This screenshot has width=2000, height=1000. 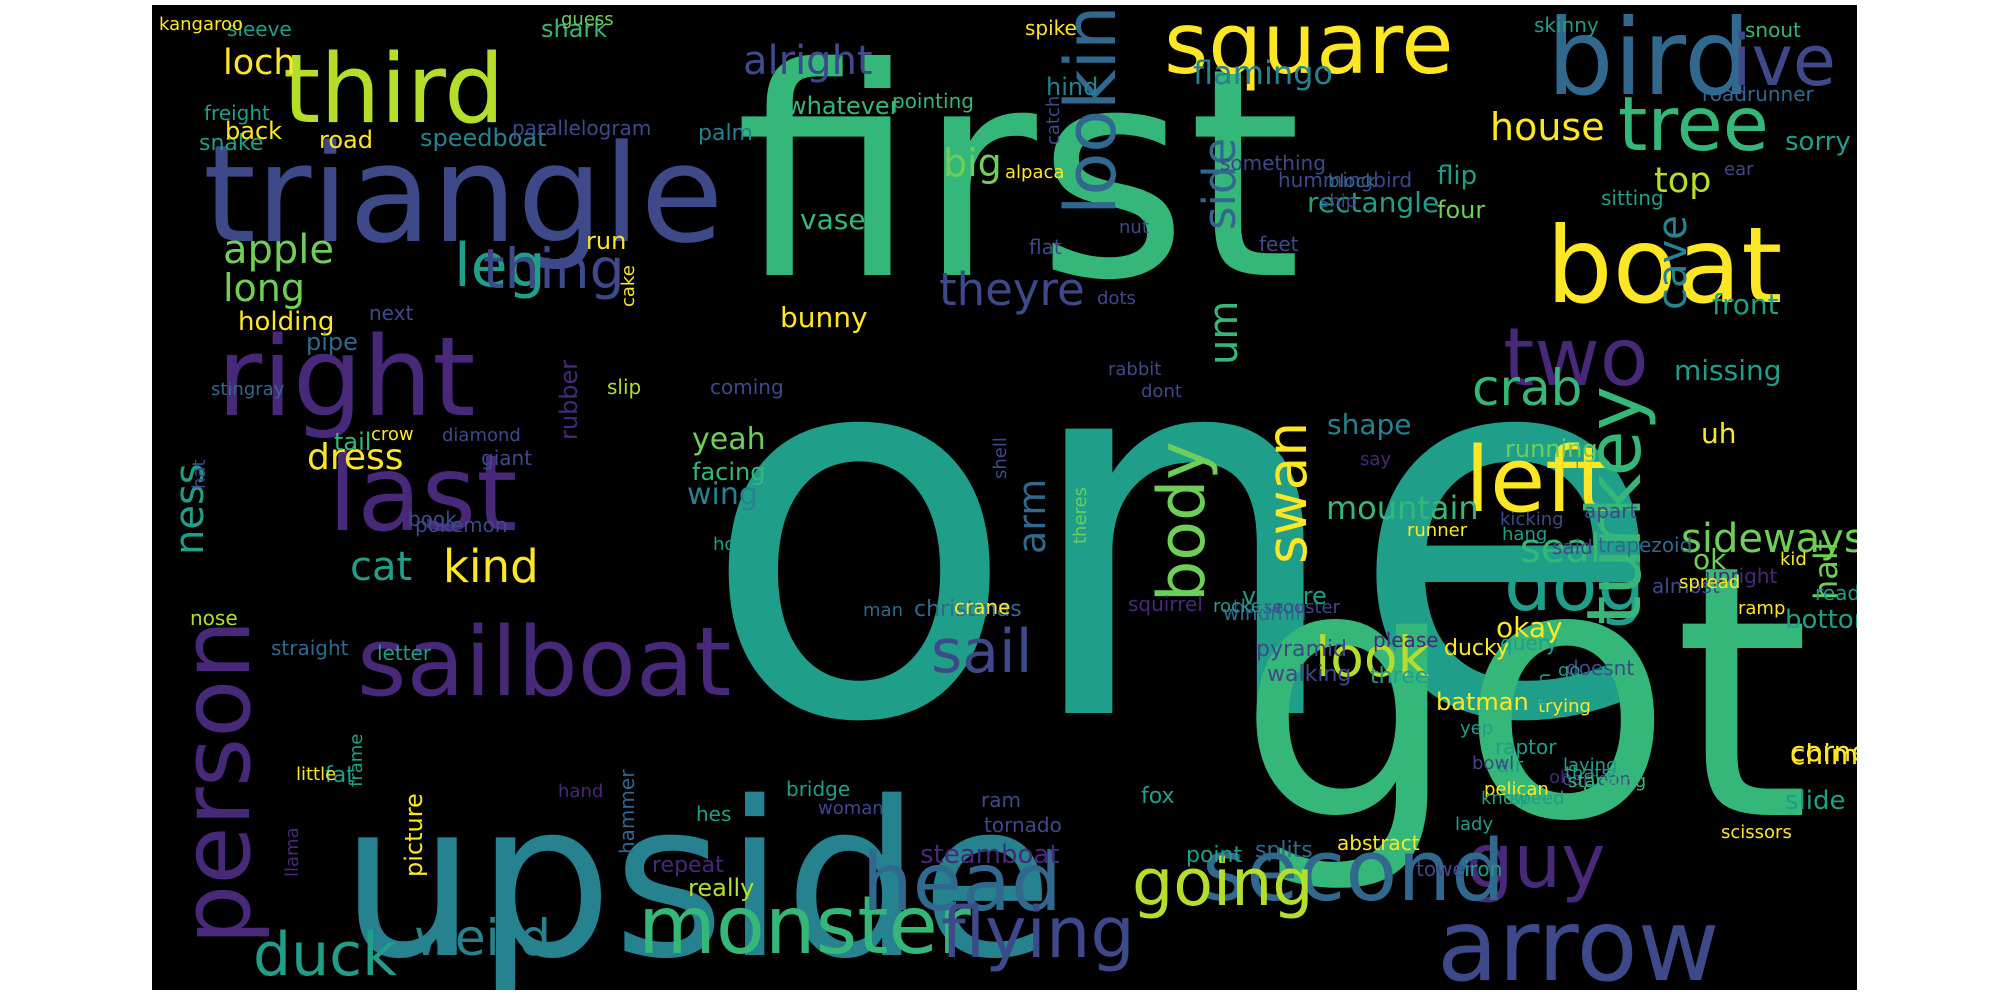 What do you see at coordinates (553, 269) in the screenshot?
I see `word-thing: thing` at bounding box center [553, 269].